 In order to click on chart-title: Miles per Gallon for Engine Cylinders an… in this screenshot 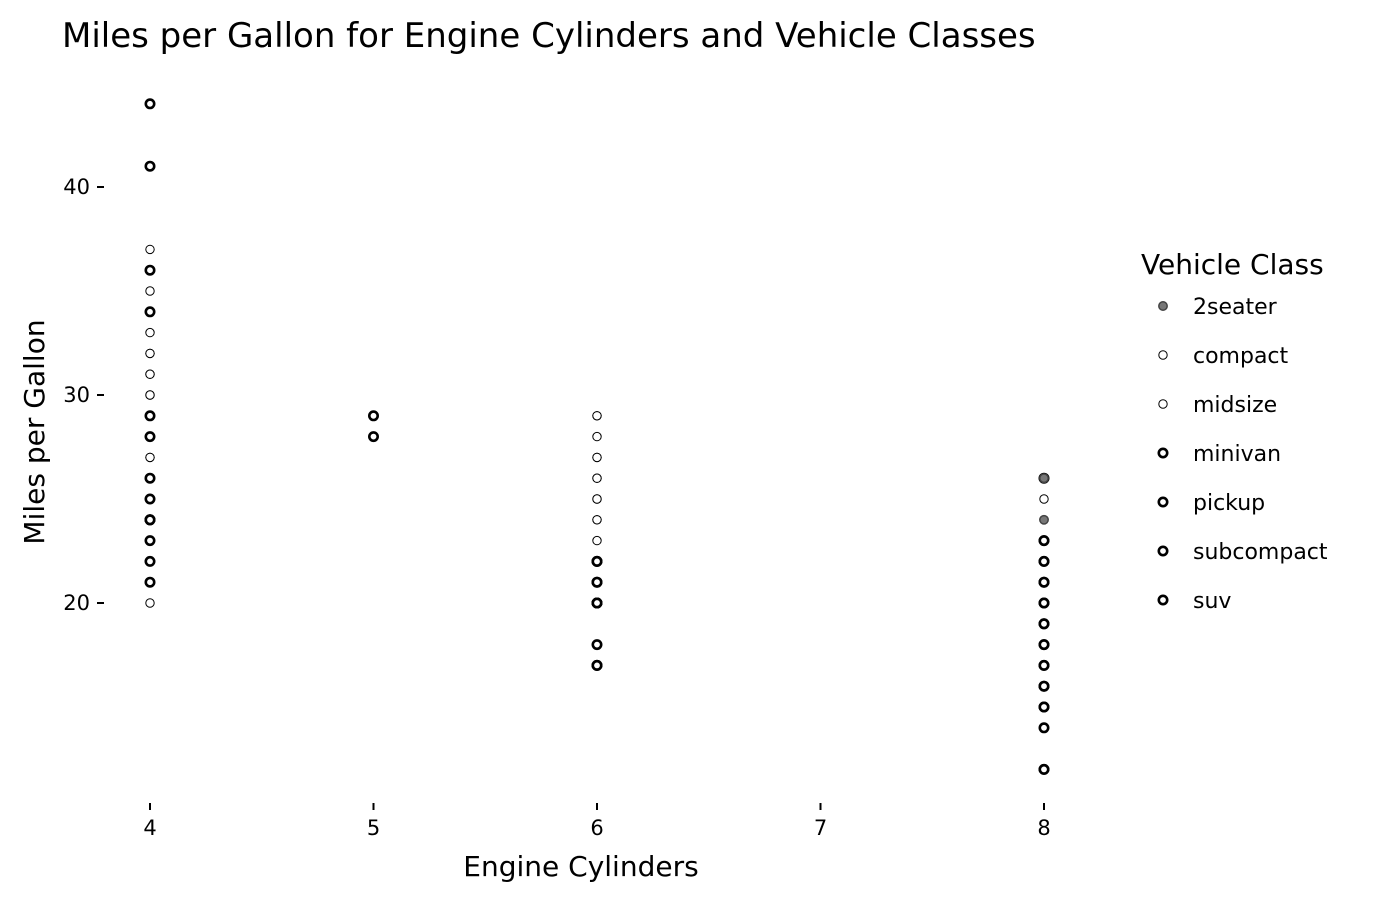, I will do `click(549, 36)`.